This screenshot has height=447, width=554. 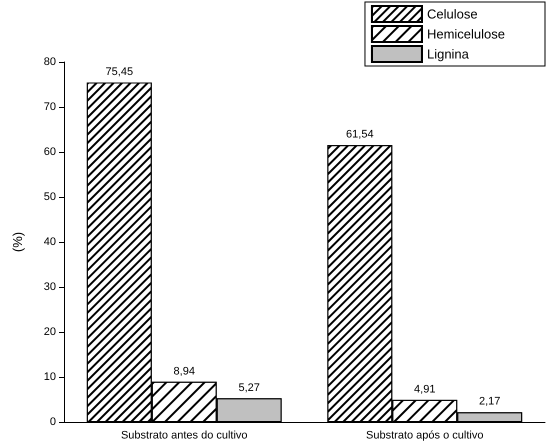 I want to click on y-tick-label: 10, so click(x=50, y=377).